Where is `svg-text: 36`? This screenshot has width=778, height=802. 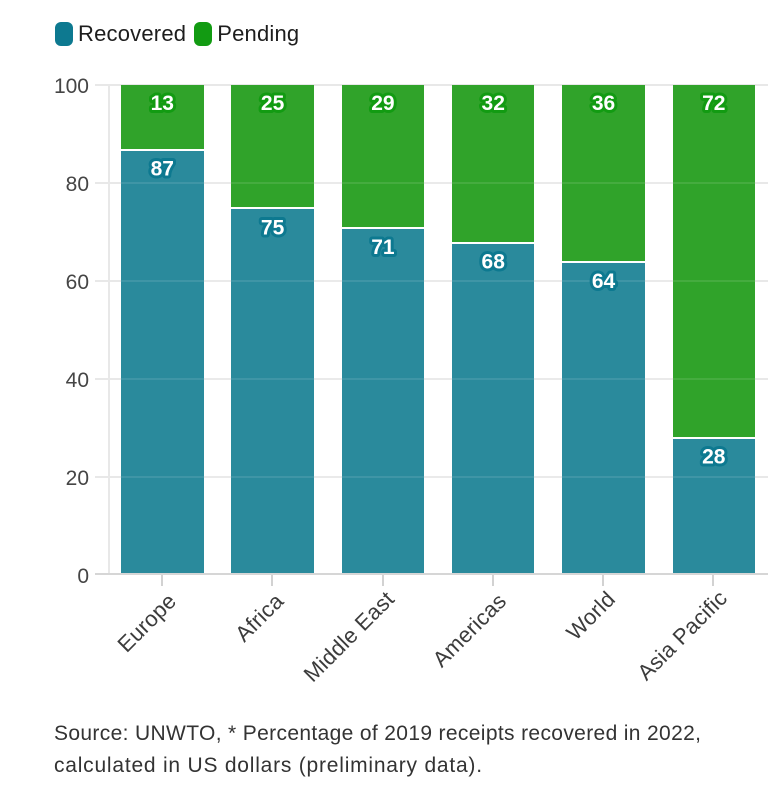
svg-text: 36 is located at coordinates (603, 103).